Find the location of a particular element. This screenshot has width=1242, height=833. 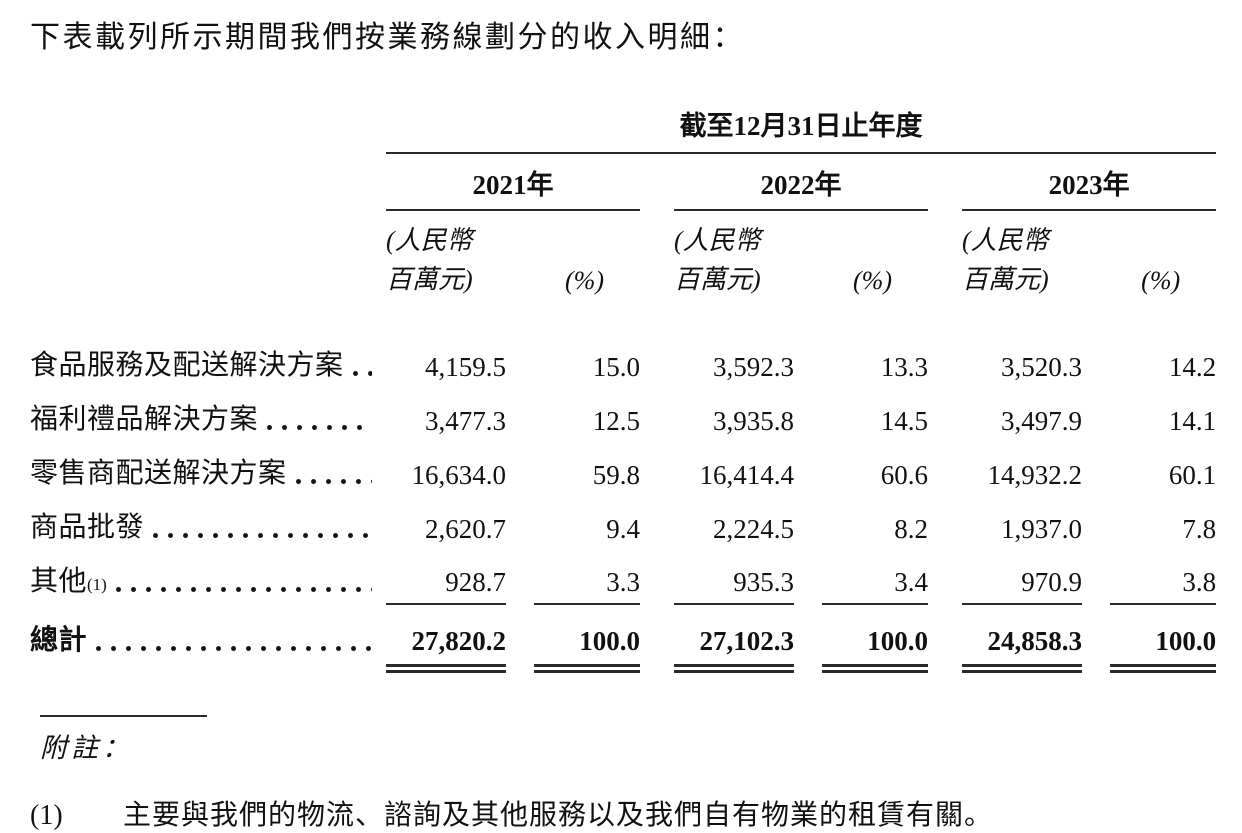

header-body-spacer is located at coordinates (623, 315).